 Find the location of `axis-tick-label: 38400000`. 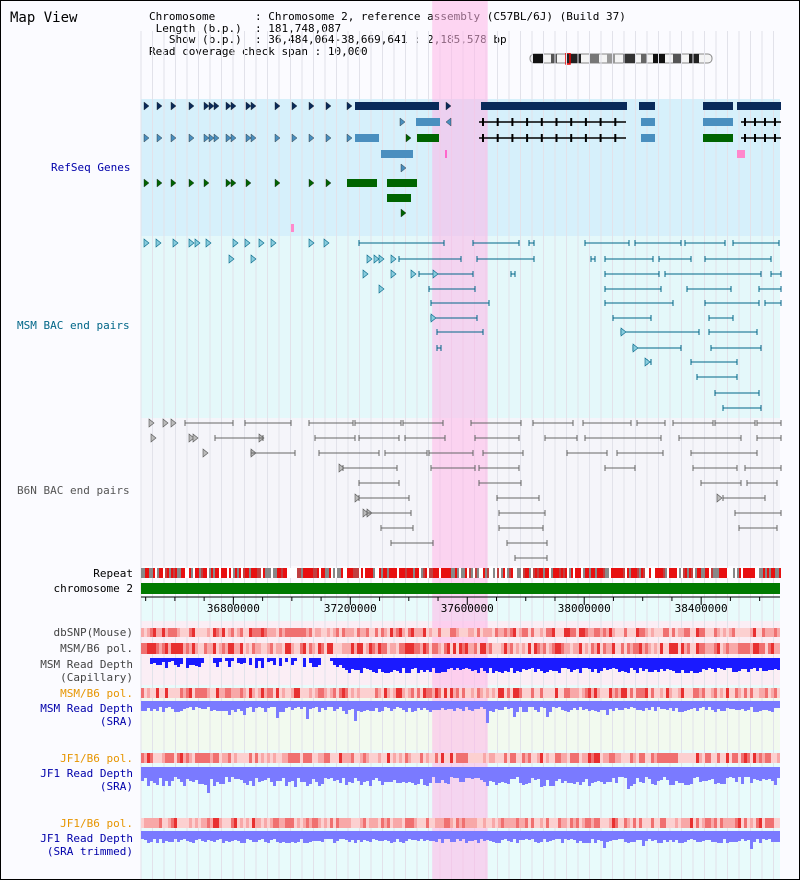

axis-tick-label: 38400000 is located at coordinates (701, 608).